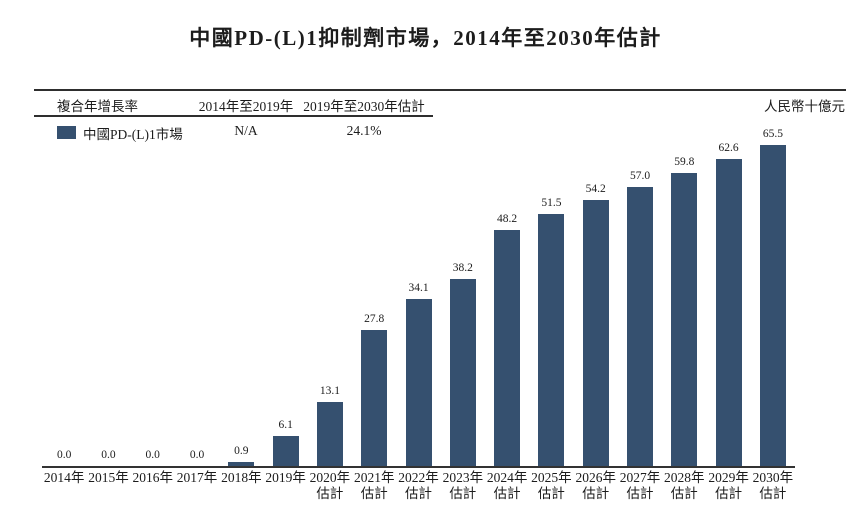 The image size is (851, 522). I want to click on bar-column: 62.6, so click(728, 294).